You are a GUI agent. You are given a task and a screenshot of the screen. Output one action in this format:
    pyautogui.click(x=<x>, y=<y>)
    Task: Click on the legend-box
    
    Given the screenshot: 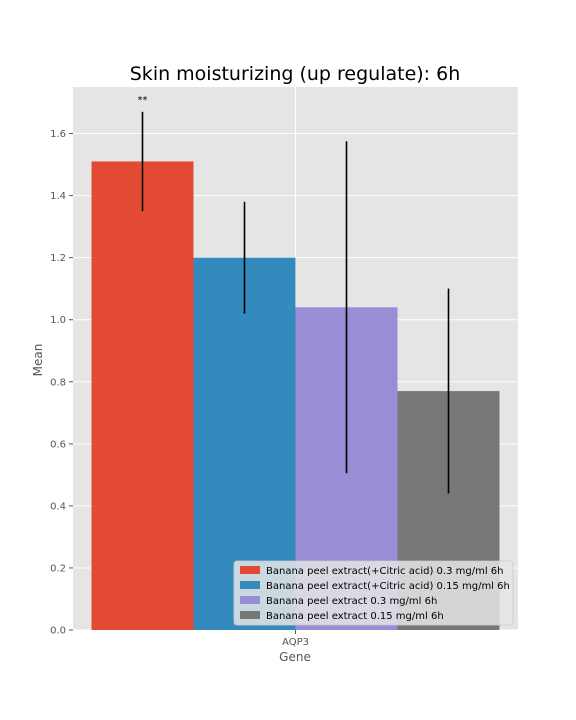 What is the action you would take?
    pyautogui.click(x=373, y=593)
    